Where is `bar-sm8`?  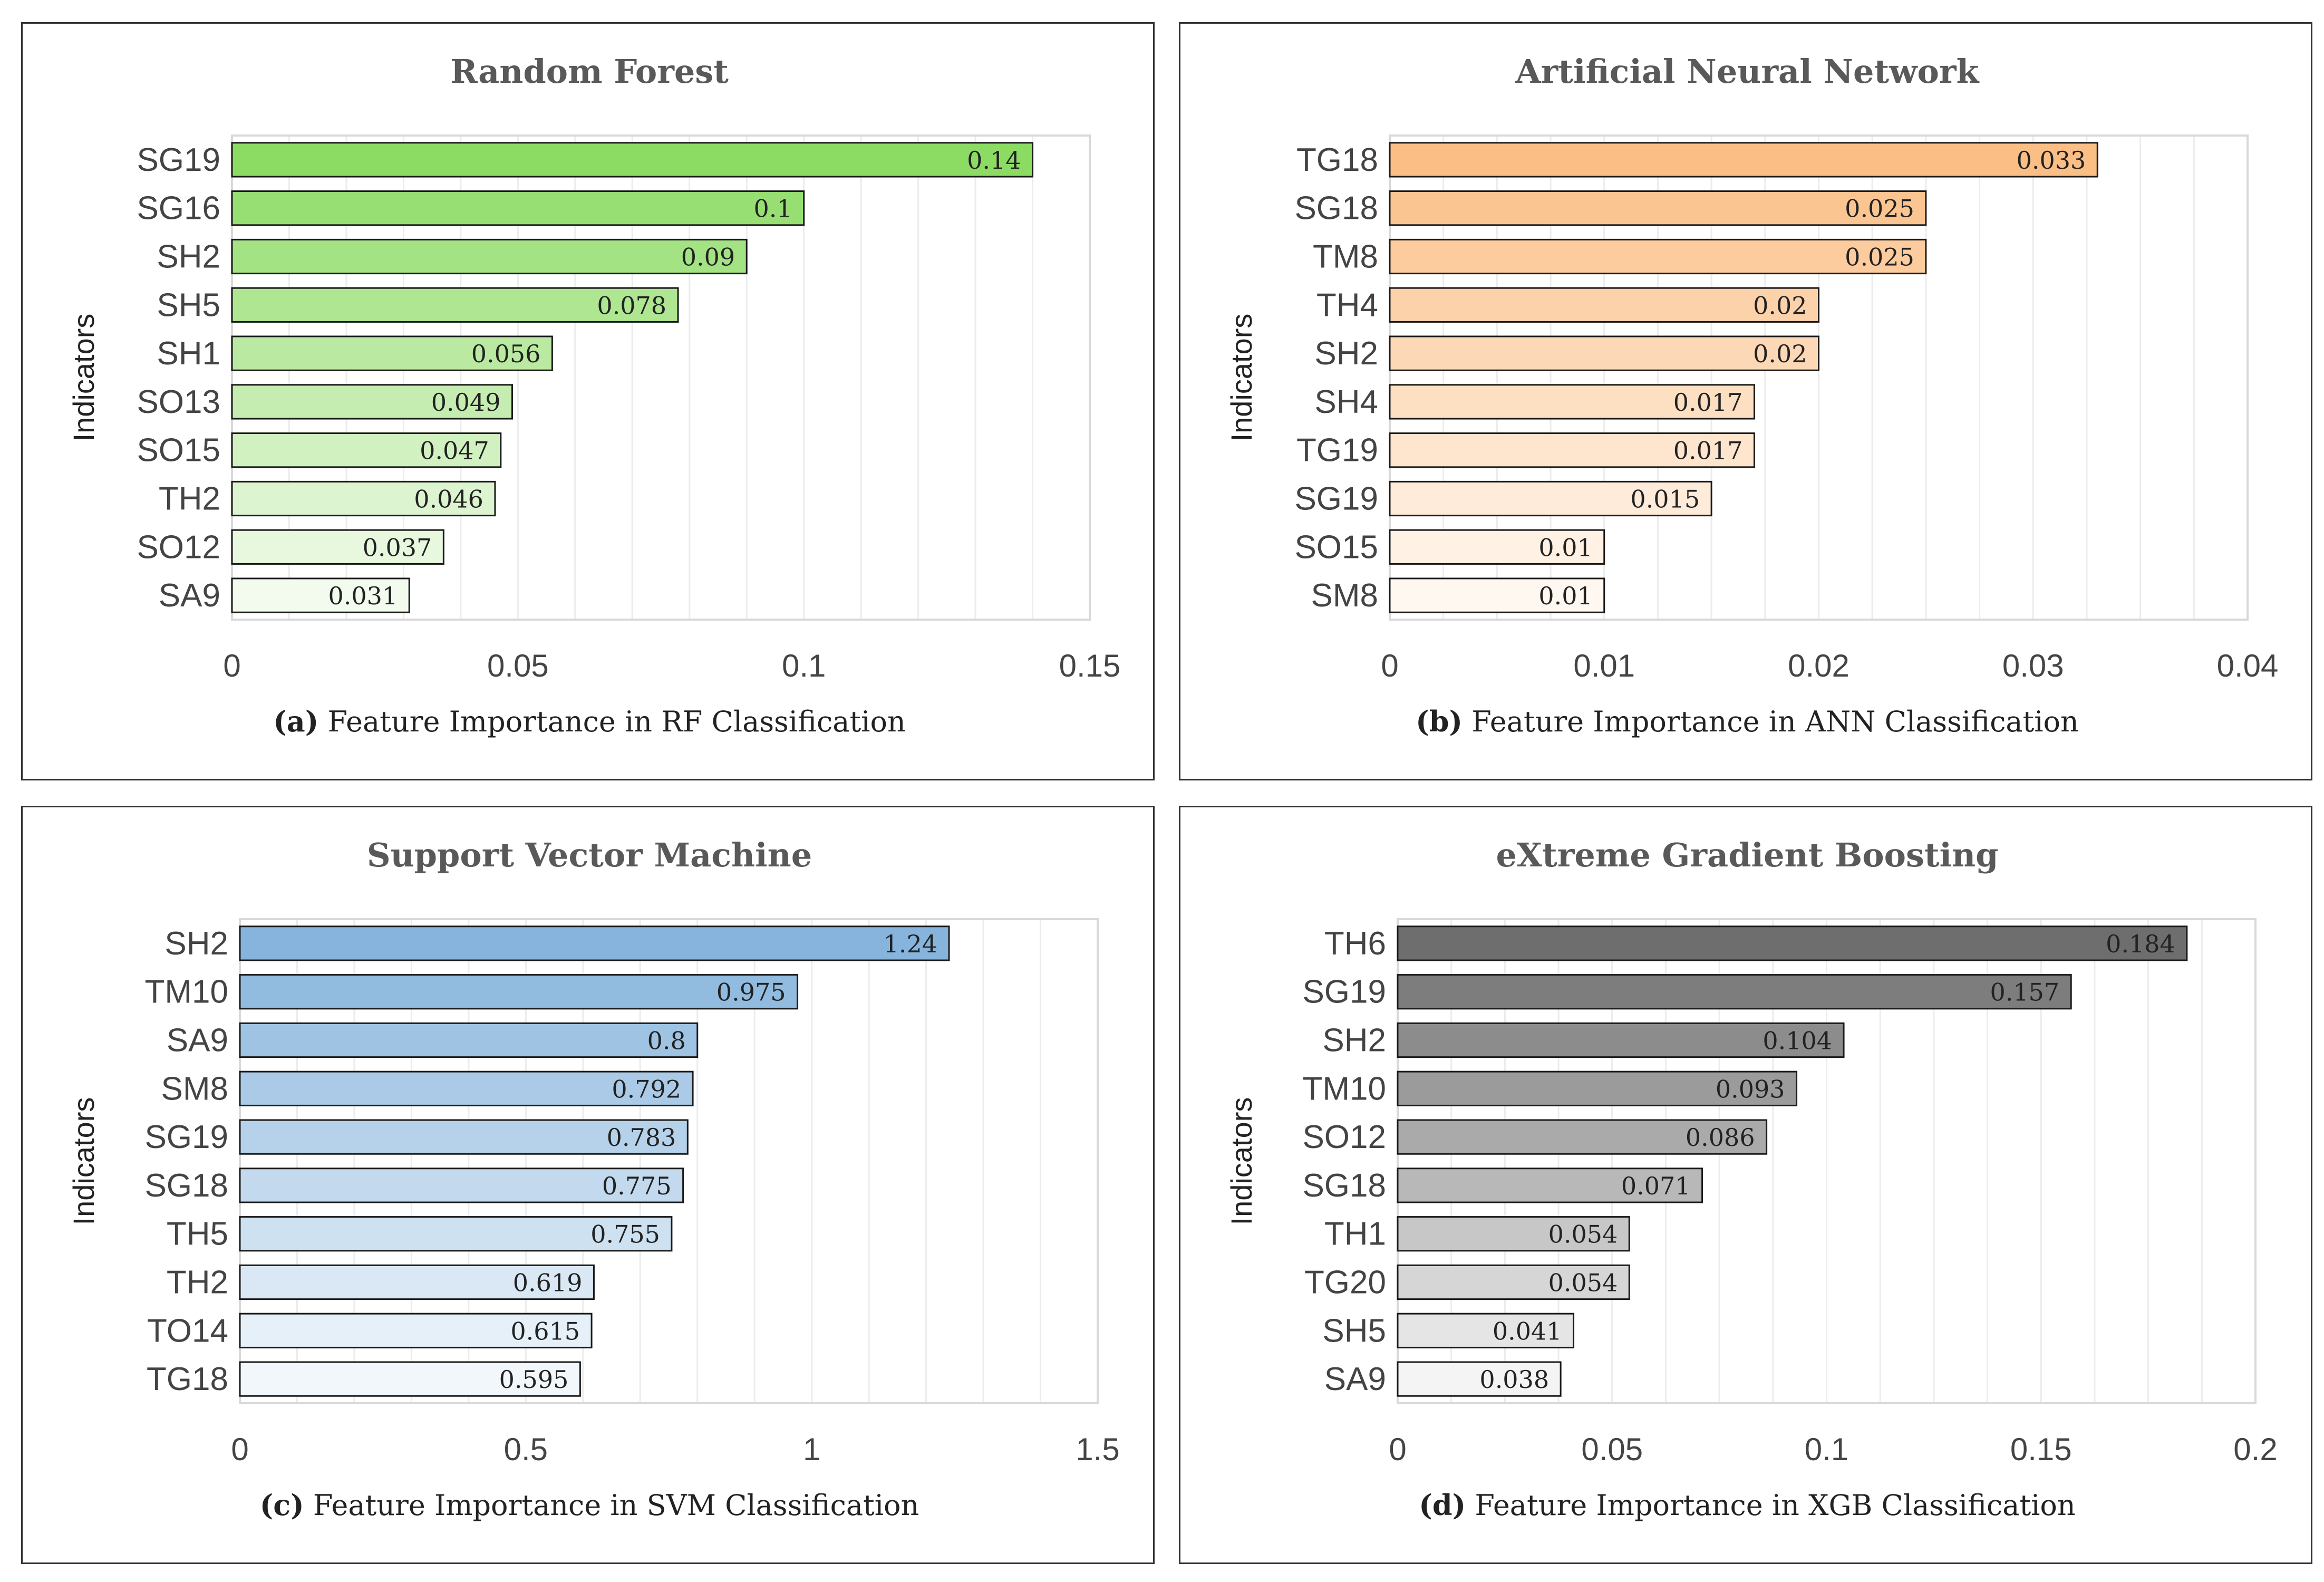 bar-sm8 is located at coordinates (1497, 595).